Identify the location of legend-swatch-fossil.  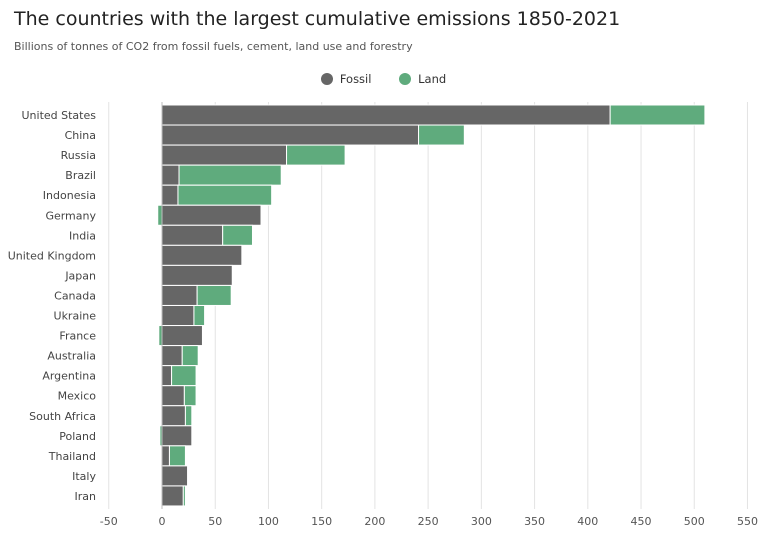
(326, 79).